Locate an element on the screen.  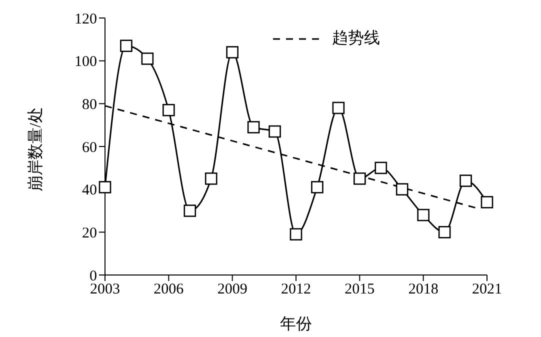
y-tick-label: 100 is located at coordinates (85, 62).